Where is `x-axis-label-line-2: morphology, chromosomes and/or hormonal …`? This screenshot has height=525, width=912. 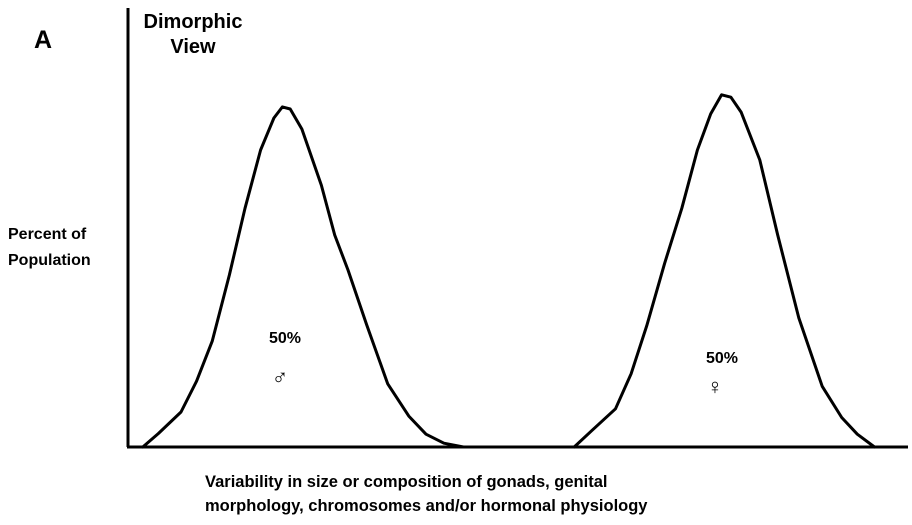 x-axis-label-line-2: morphology, chromosomes and/or hormonal … is located at coordinates (426, 506).